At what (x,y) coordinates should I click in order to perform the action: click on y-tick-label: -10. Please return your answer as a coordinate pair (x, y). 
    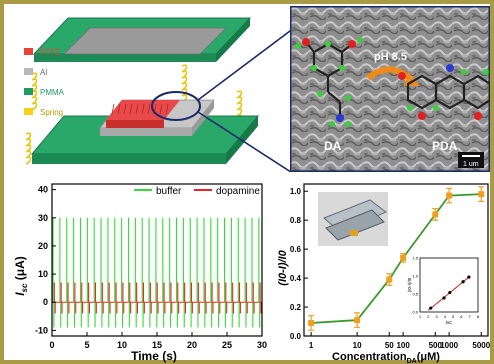
    Looking at the image, I should click on (41, 330).